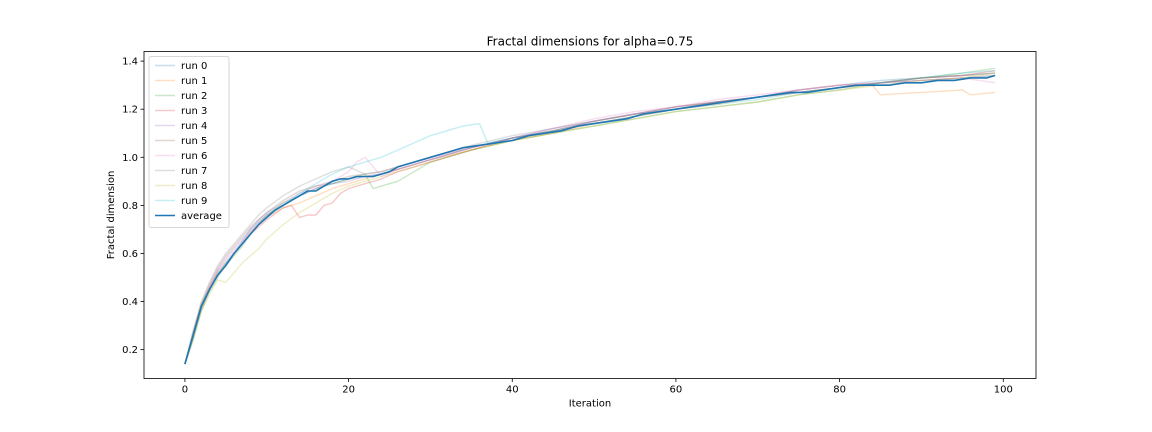 This screenshot has height=432, width=1152. What do you see at coordinates (130, 158) in the screenshot?
I see `y-tick-label: 1.0` at bounding box center [130, 158].